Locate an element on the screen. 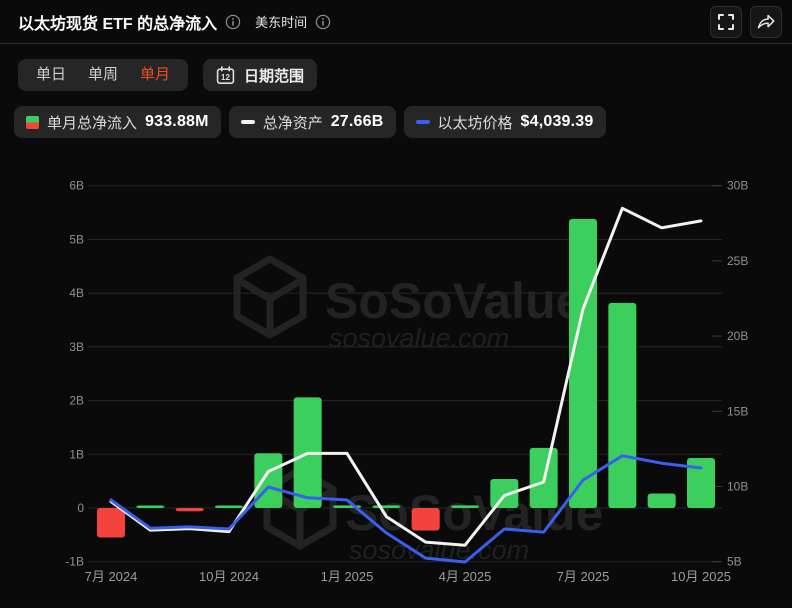  legend-chip-eth-price: 以太坊价格 $4,039.39 is located at coordinates (504, 122).